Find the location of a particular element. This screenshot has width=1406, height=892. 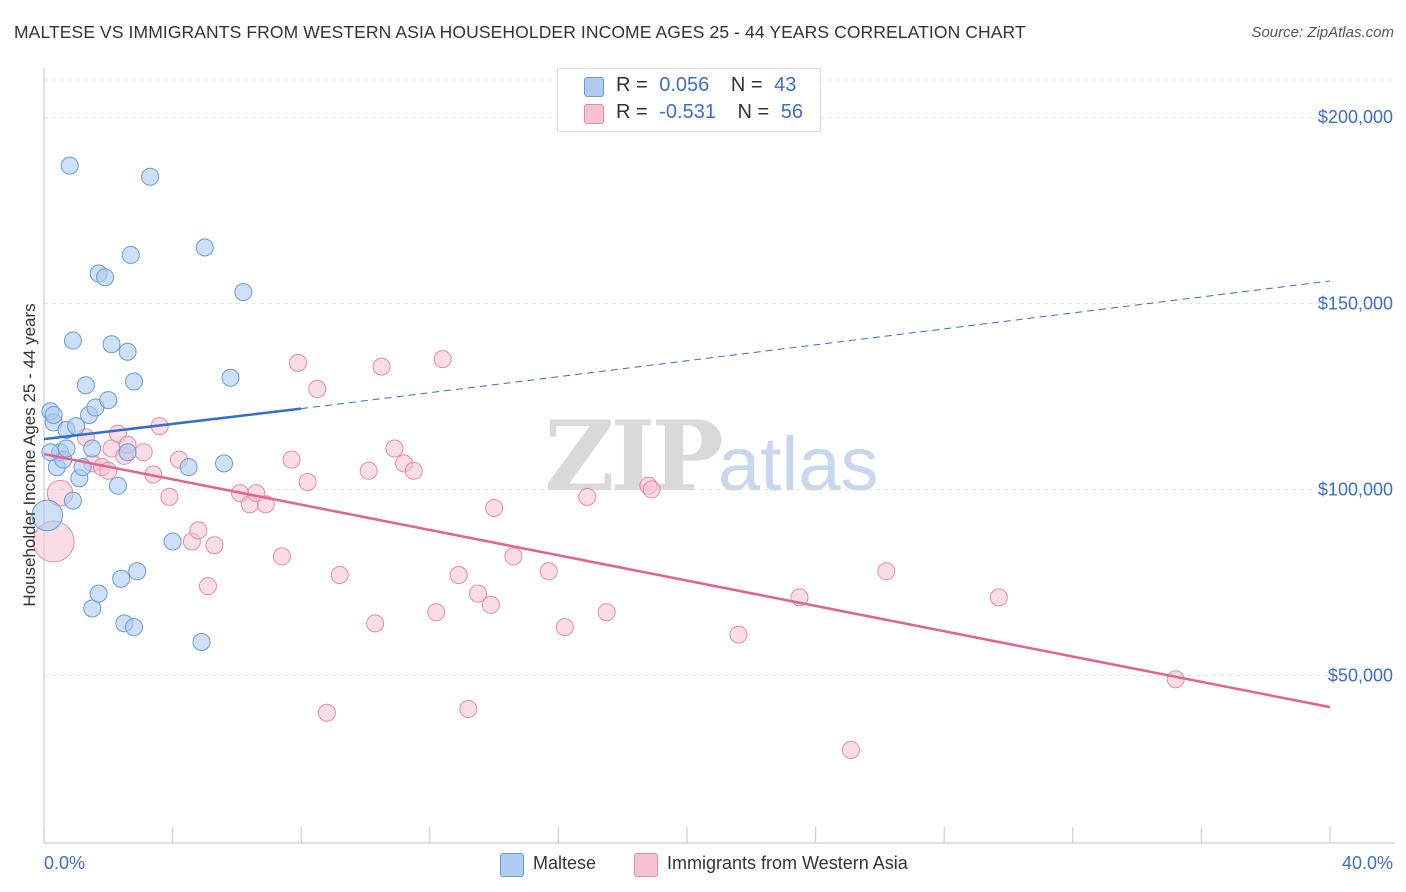

correlation-legend: R = 0.056 N = 43 R = -0.531 N = 56 is located at coordinates (689, 100).